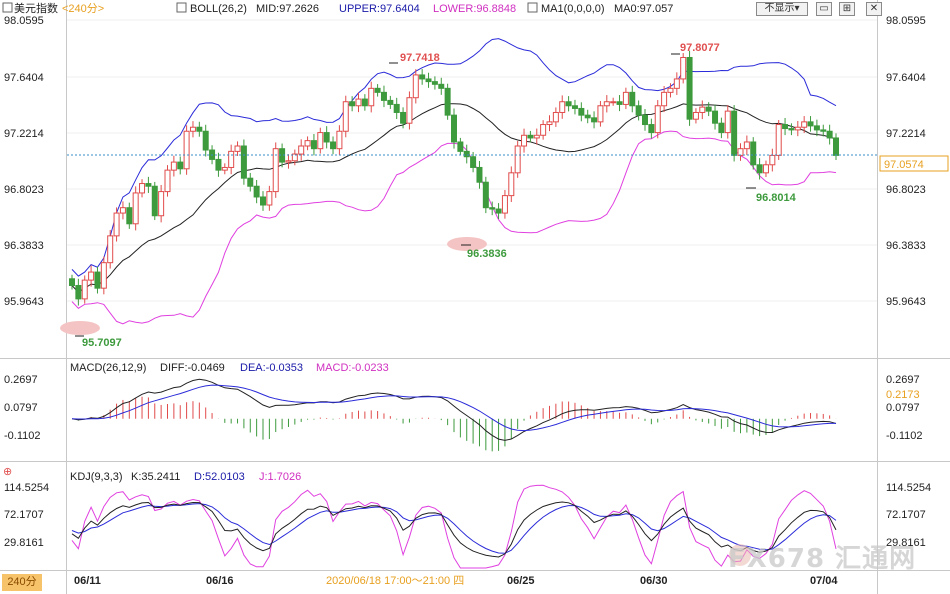  Describe the element at coordinates (181, 7) in the screenshot. I see `boll-toggle-icon` at that location.